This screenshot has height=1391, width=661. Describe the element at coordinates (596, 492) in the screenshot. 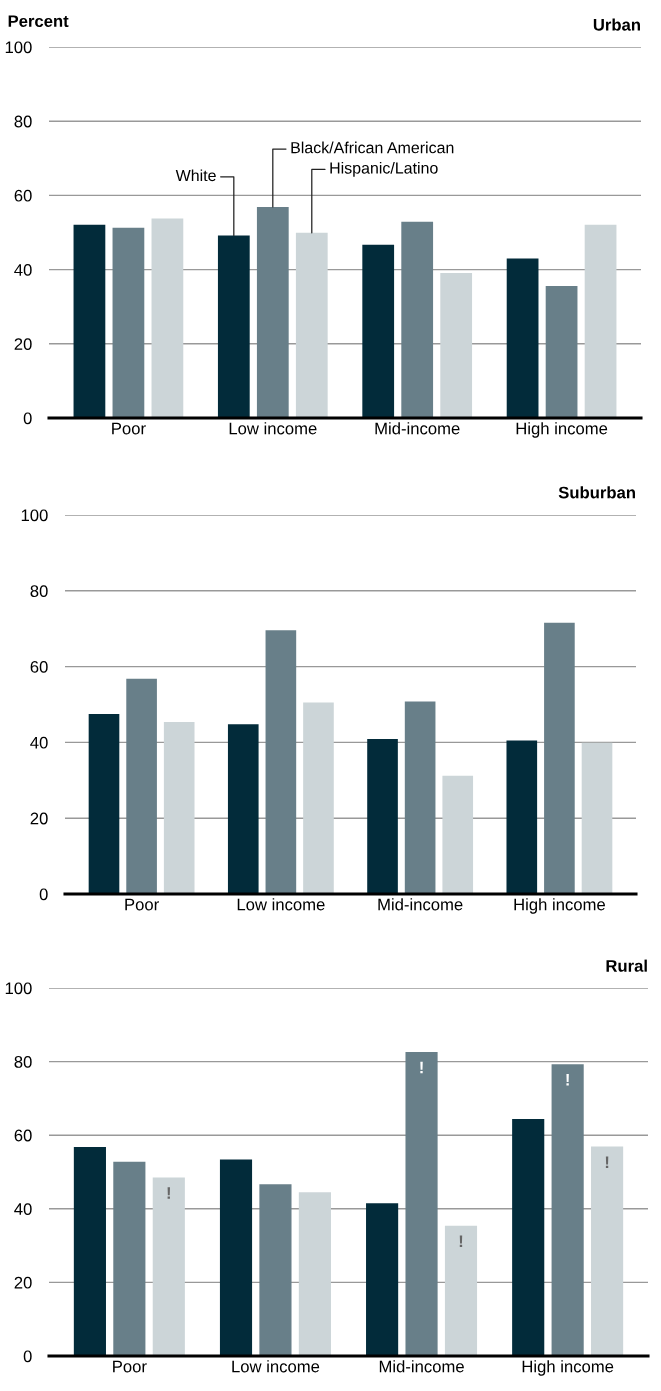

I see `chart-title: Suburban` at that location.